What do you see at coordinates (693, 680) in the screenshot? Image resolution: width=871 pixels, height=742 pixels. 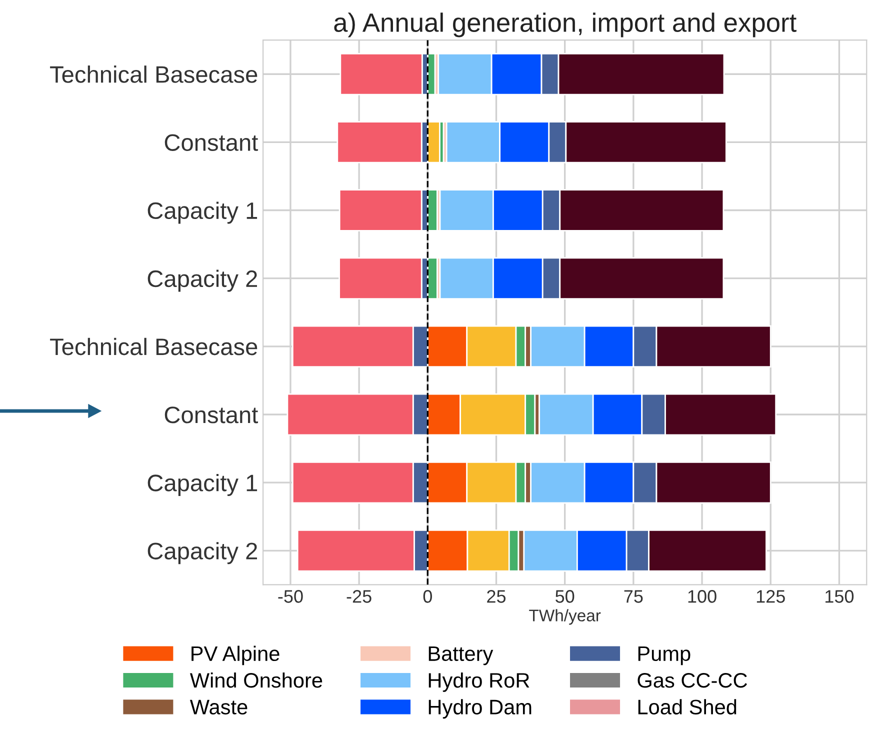 I see `legend-label: Gas CC-CC` at bounding box center [693, 680].